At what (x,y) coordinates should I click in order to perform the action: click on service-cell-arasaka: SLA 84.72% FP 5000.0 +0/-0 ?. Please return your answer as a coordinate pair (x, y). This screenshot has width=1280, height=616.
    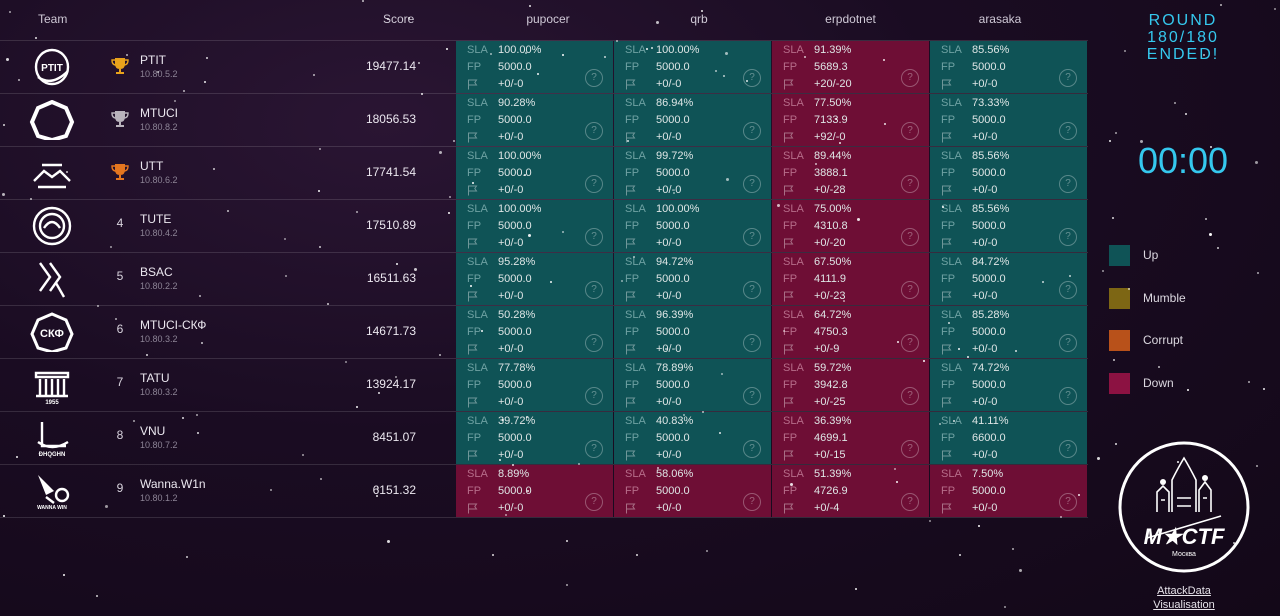
    Looking at the image, I should click on (1008, 279).